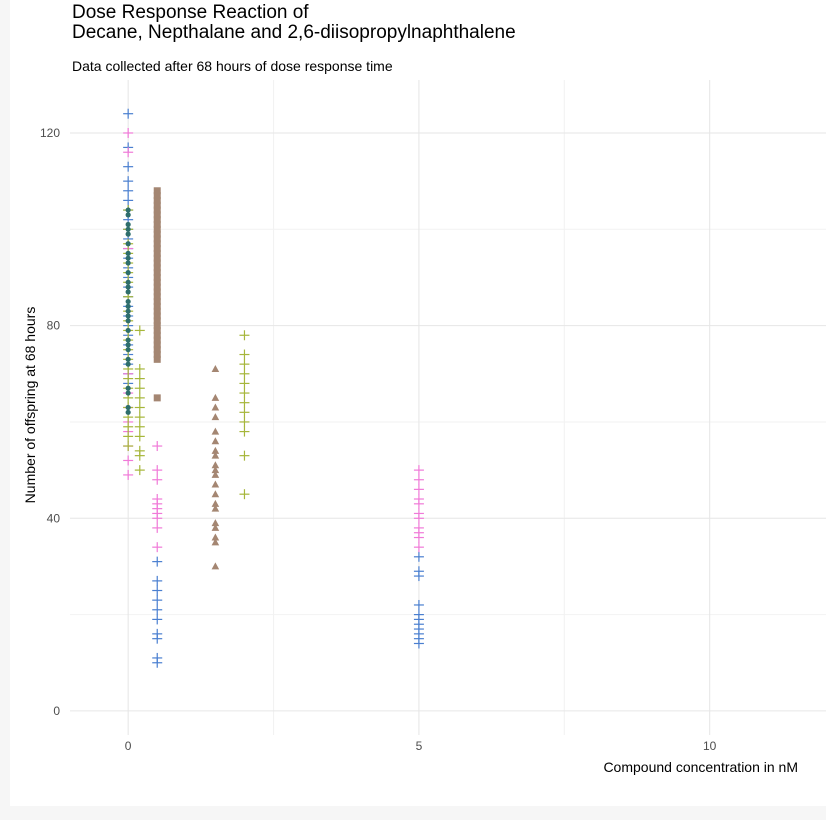 The height and width of the screenshot is (820, 826). What do you see at coordinates (710, 746) in the screenshot?
I see `x-tick-label: 10` at bounding box center [710, 746].